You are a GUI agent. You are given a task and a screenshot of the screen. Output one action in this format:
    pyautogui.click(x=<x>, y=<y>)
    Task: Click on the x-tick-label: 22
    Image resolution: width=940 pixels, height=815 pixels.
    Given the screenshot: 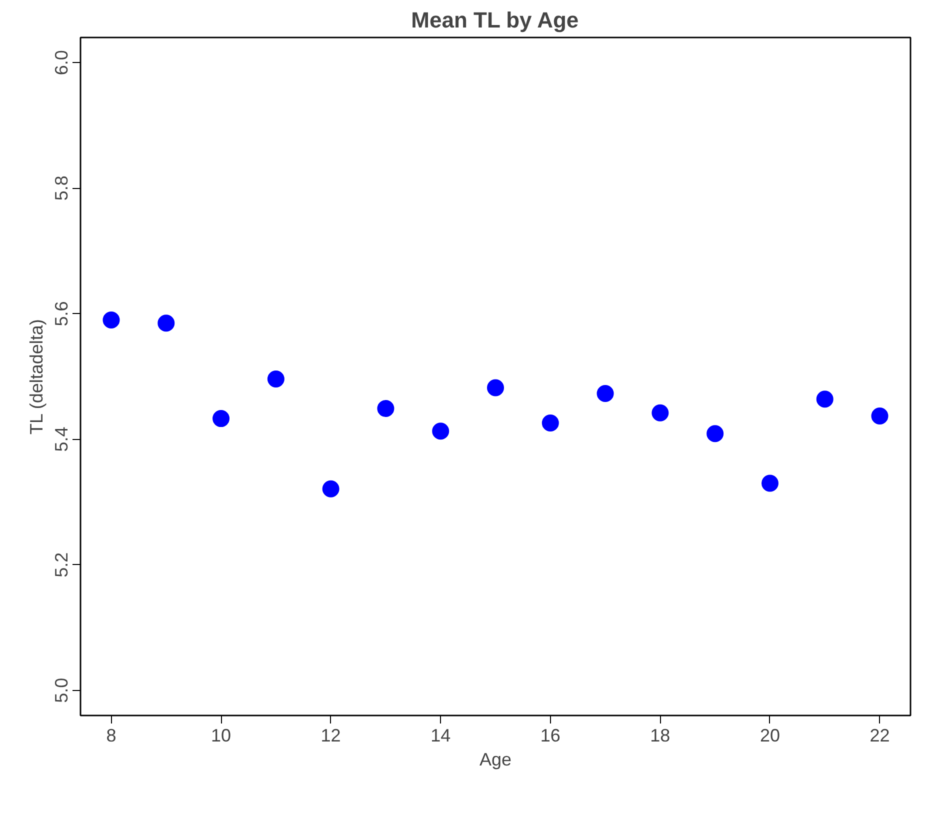 What is the action you would take?
    pyautogui.click(x=880, y=736)
    